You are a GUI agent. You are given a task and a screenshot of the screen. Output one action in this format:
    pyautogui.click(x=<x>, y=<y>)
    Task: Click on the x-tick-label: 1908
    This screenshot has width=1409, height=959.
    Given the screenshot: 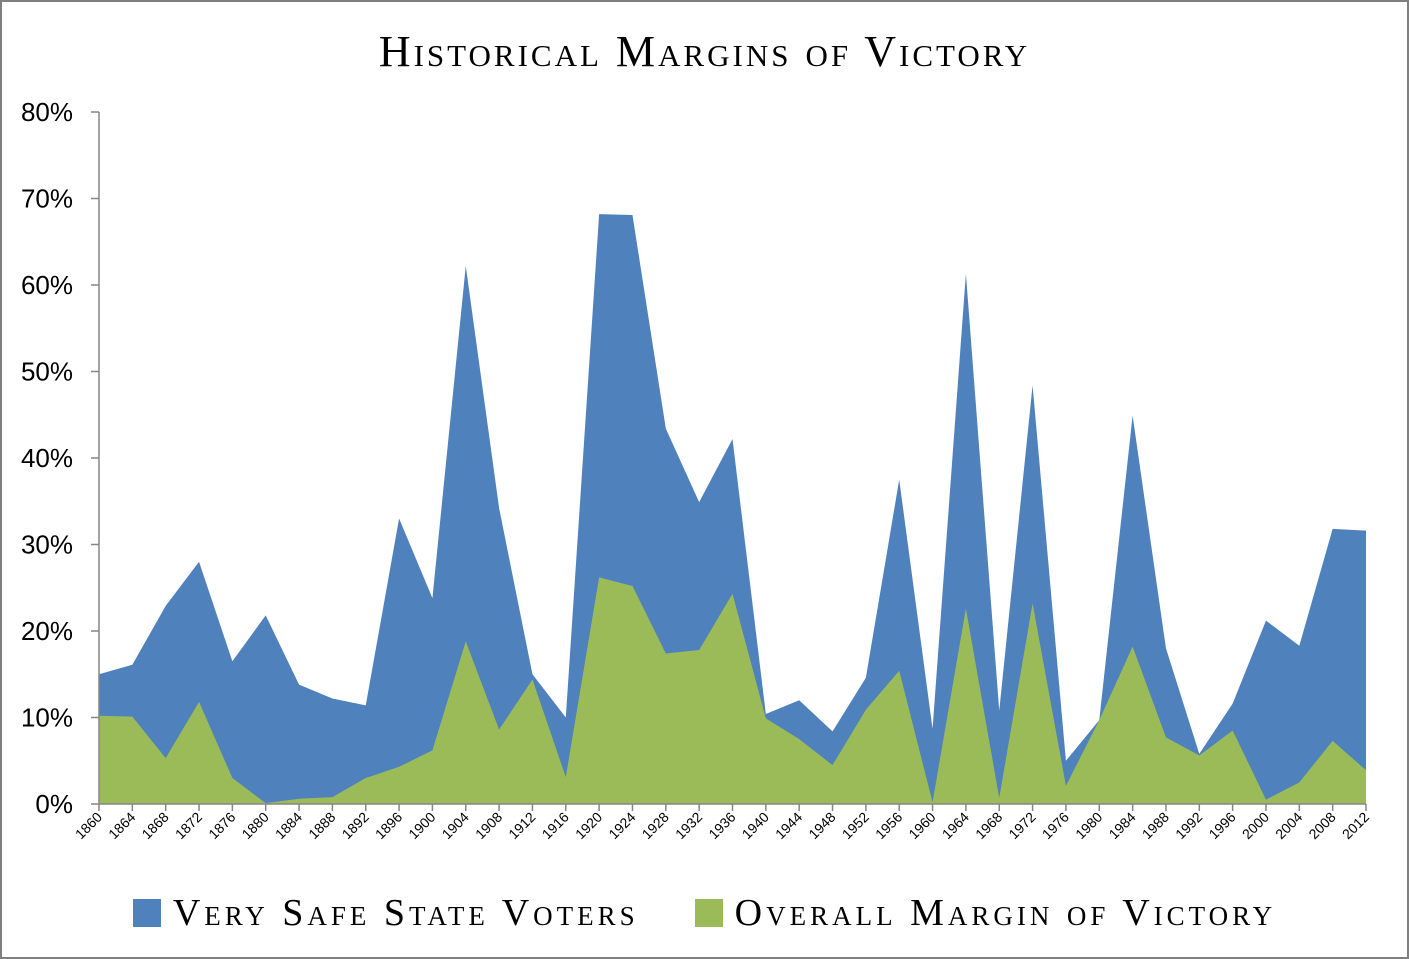 What is the action you would take?
    pyautogui.click(x=488, y=825)
    